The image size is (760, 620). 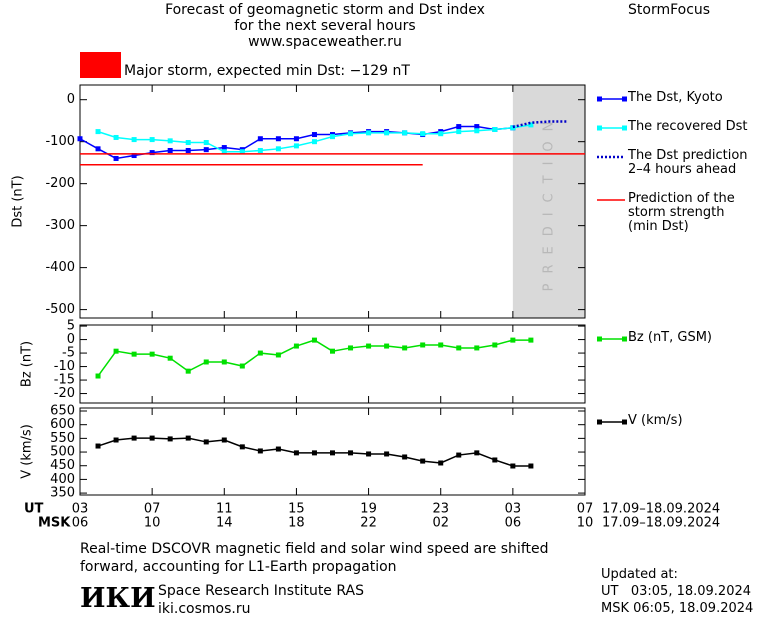 I want to click on ut-label: UT, so click(x=34, y=509).